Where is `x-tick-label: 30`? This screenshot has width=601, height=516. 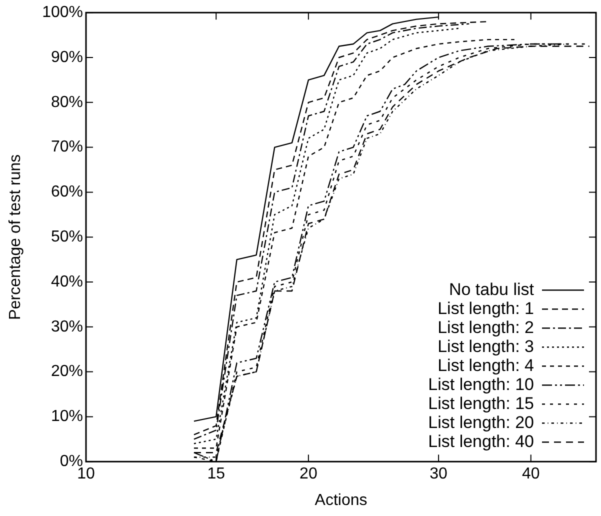 x-tick-label: 30 is located at coordinates (439, 474).